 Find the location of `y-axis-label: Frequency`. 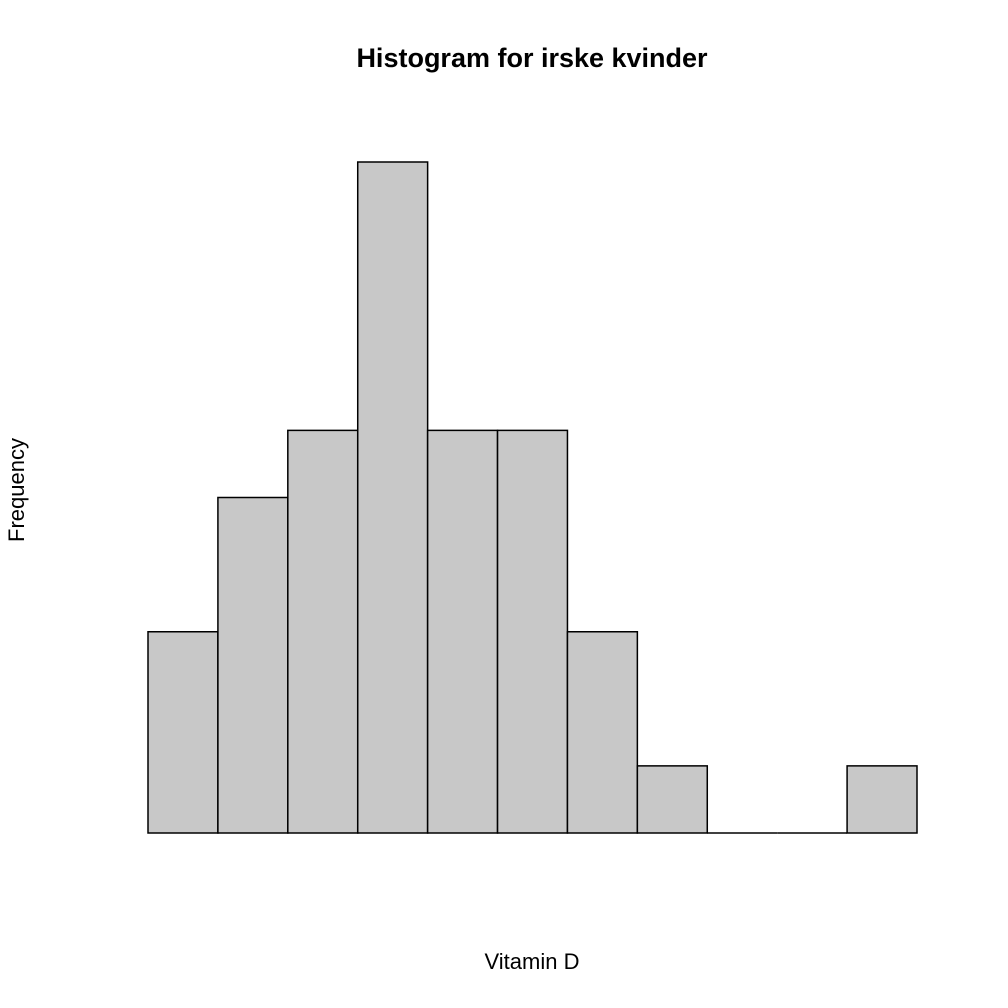

y-axis-label: Frequency is located at coordinates (16, 490).